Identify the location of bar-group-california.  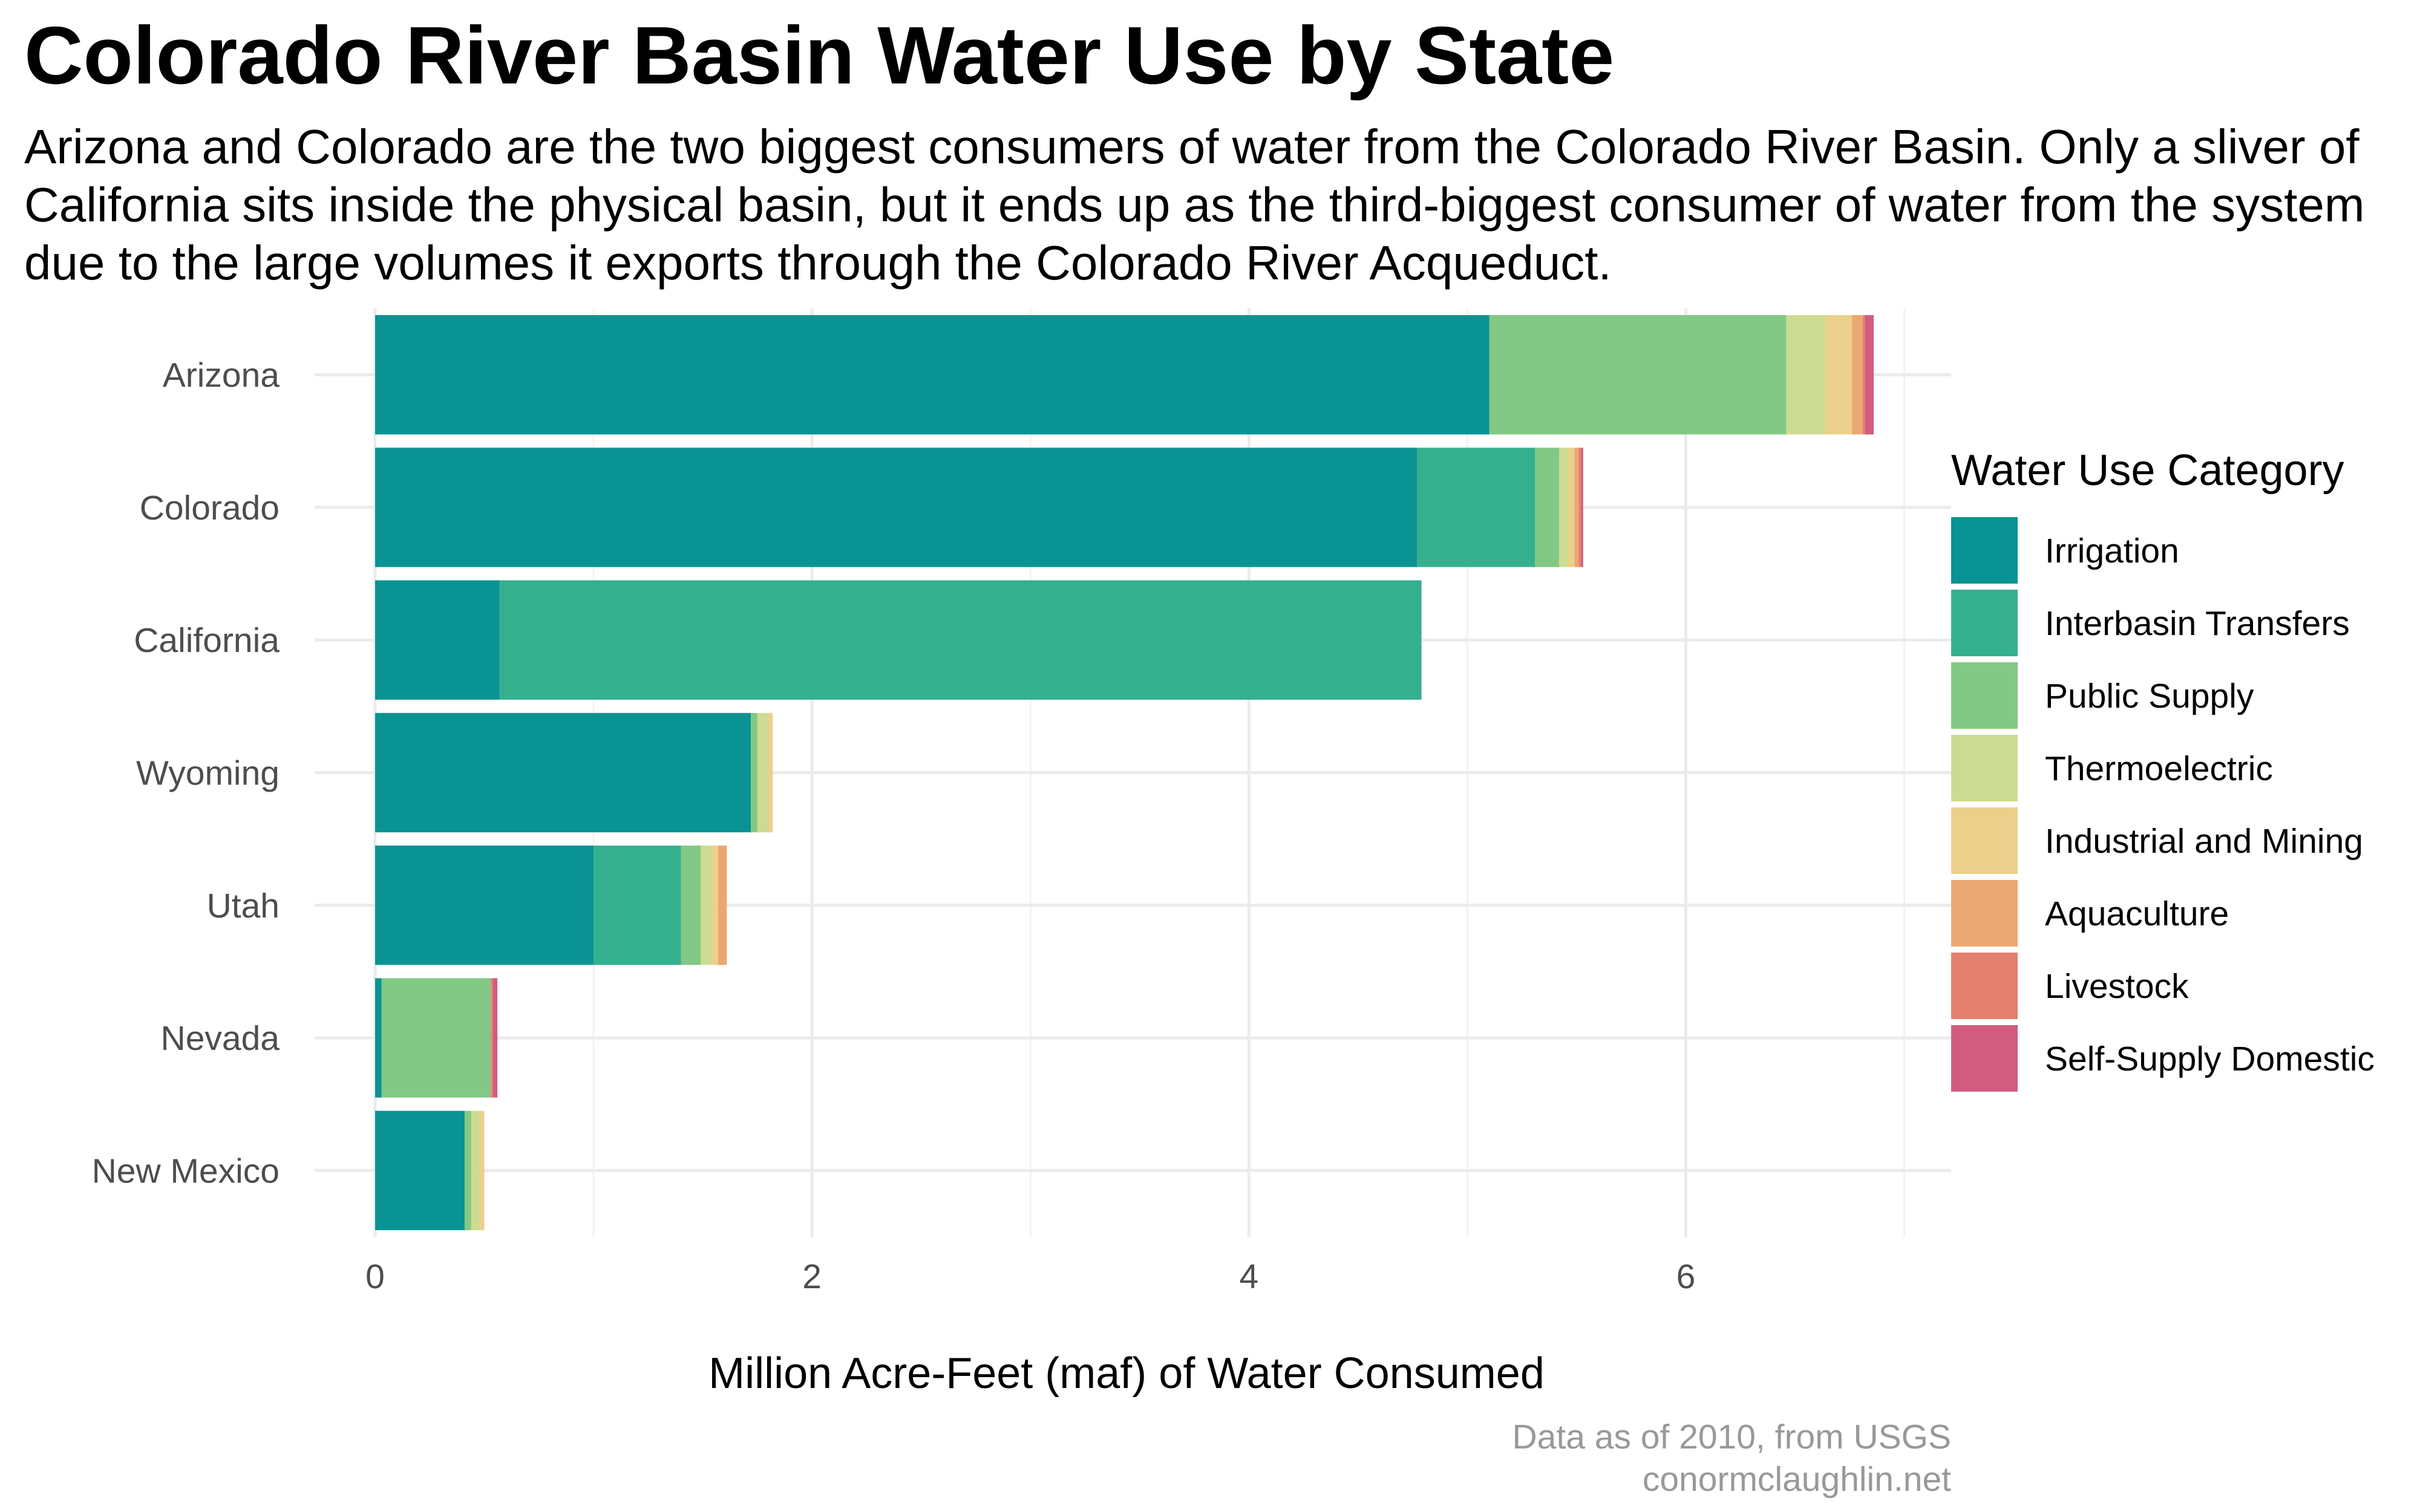
(898, 640).